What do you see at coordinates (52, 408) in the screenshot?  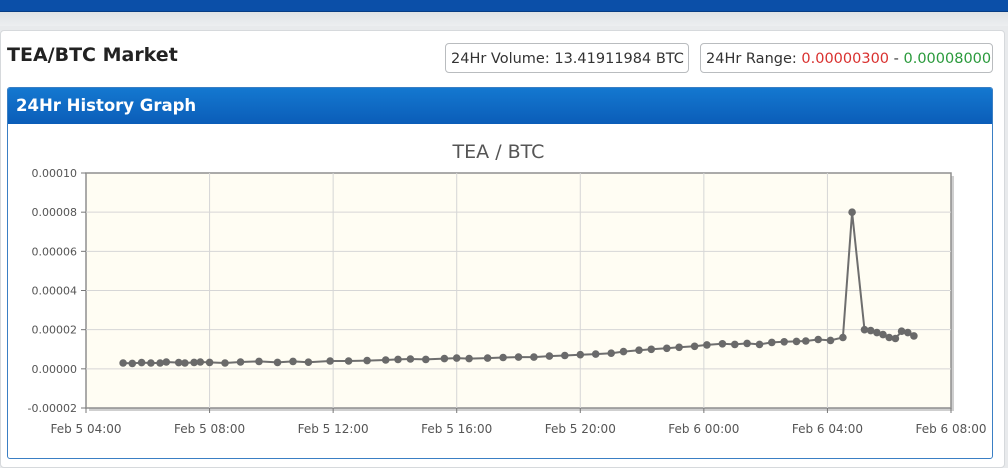 I see `y-tick-label: -0.00002` at bounding box center [52, 408].